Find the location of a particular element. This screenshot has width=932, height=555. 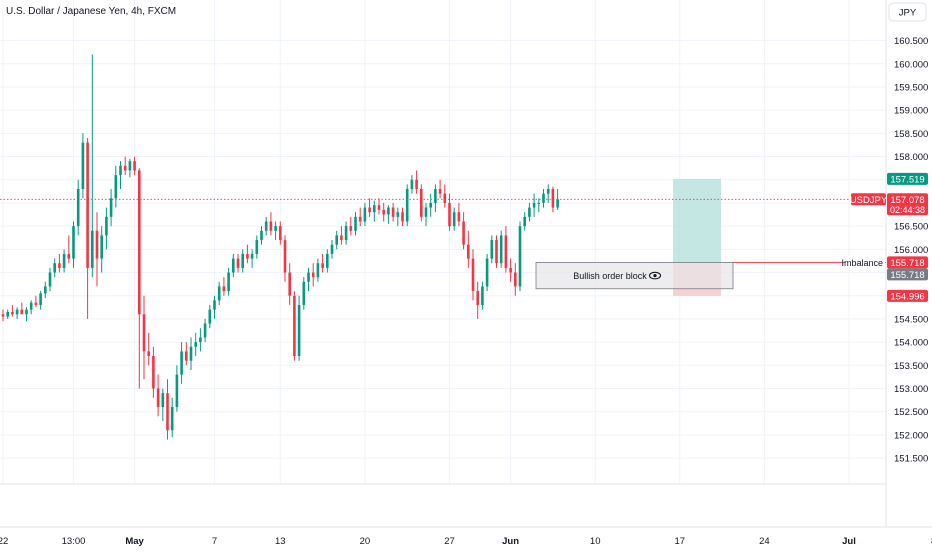

currency-button-label: JPY is located at coordinates (908, 13).